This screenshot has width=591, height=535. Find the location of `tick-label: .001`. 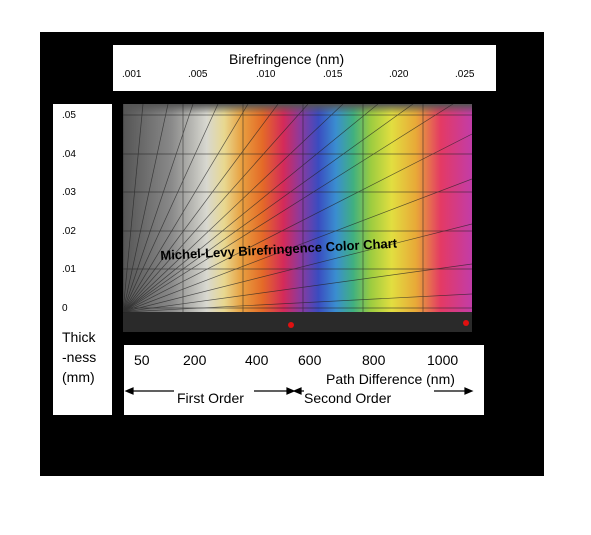

tick-label: .001 is located at coordinates (132, 74).